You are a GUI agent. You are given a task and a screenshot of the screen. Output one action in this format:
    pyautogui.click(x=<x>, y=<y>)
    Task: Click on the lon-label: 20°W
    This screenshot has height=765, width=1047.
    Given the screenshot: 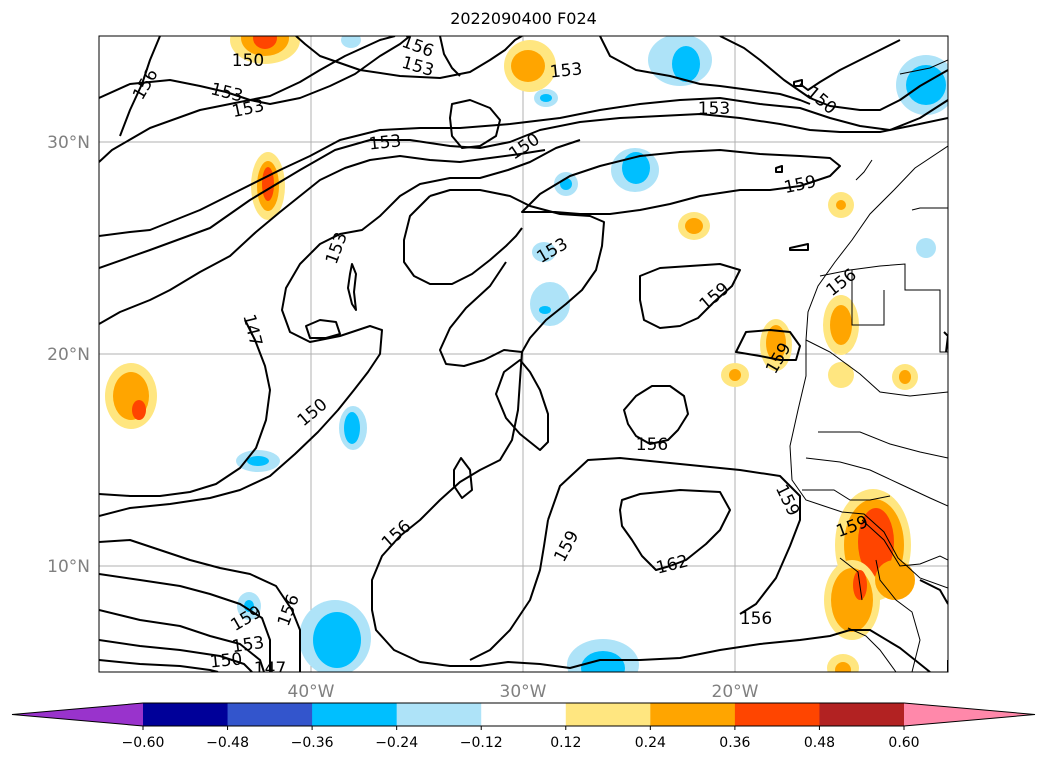 What is the action you would take?
    pyautogui.click(x=735, y=692)
    